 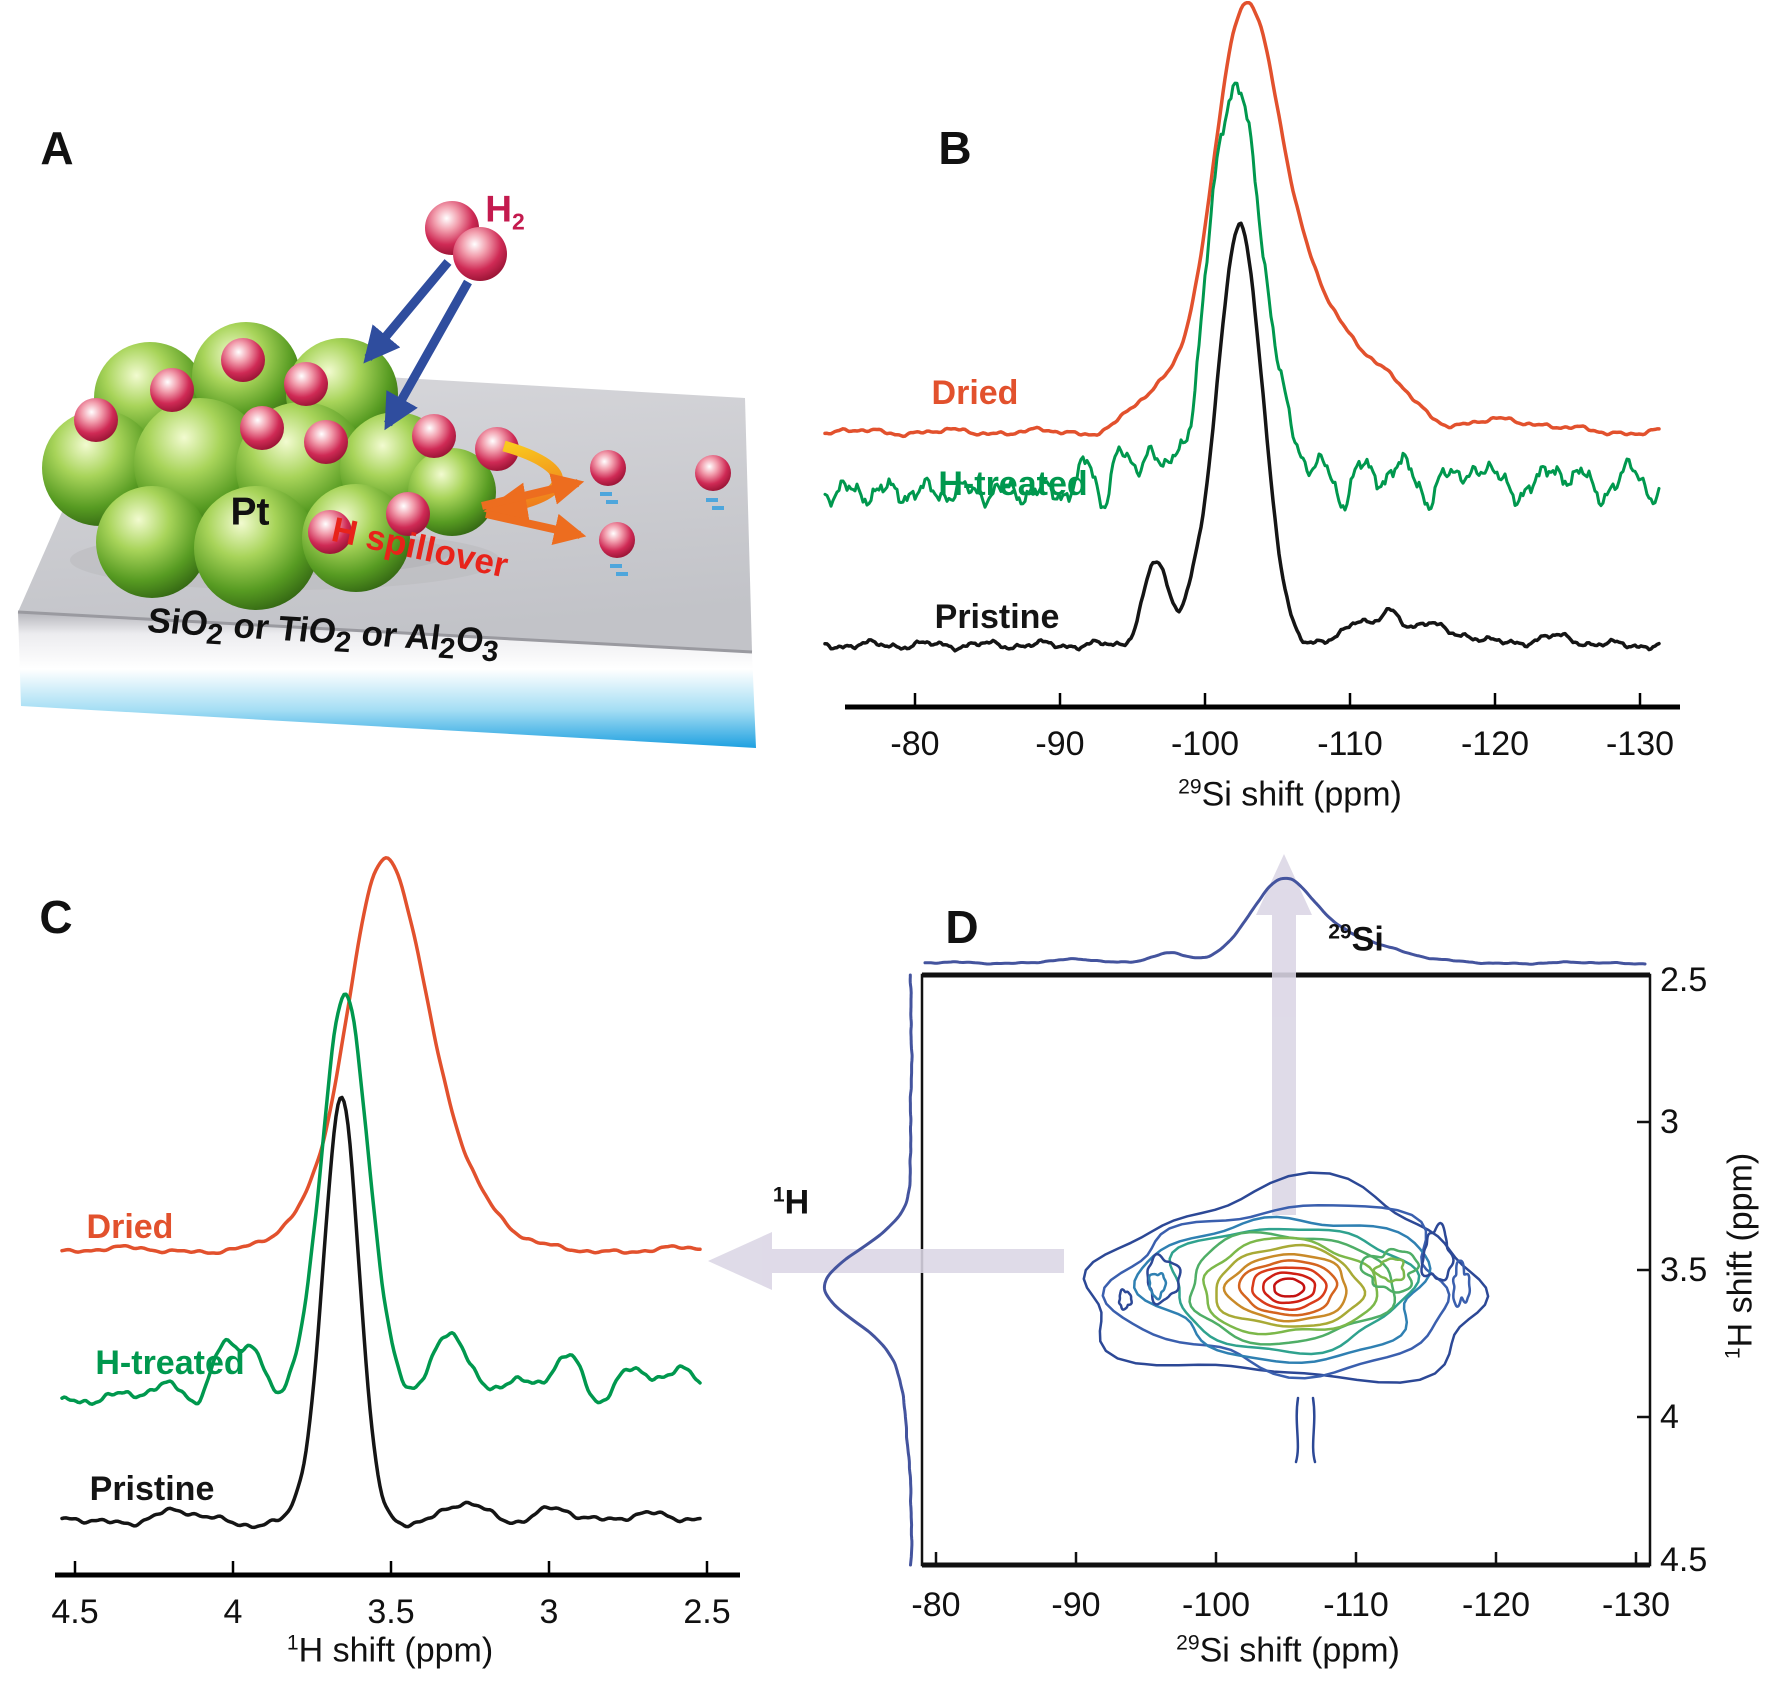 I want to click on d-x-tick: -120, so click(x=1496, y=1605).